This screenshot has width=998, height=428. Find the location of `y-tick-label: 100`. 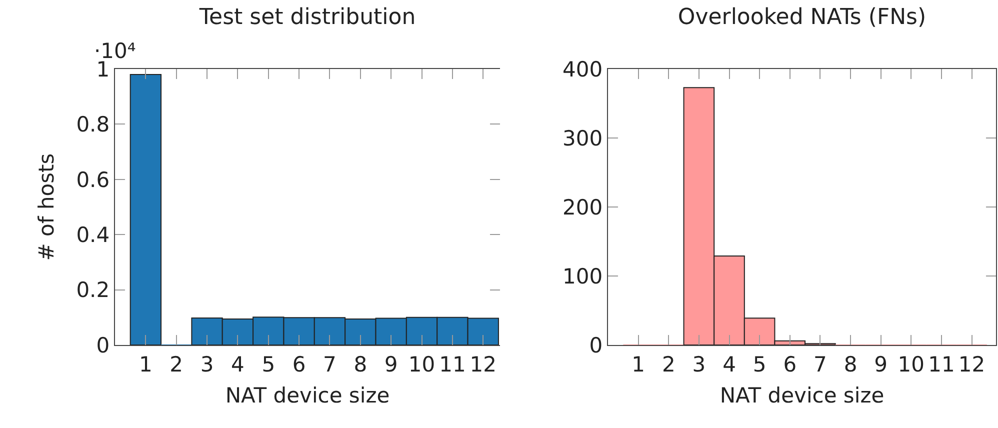

y-tick-label: 100 is located at coordinates (582, 276).